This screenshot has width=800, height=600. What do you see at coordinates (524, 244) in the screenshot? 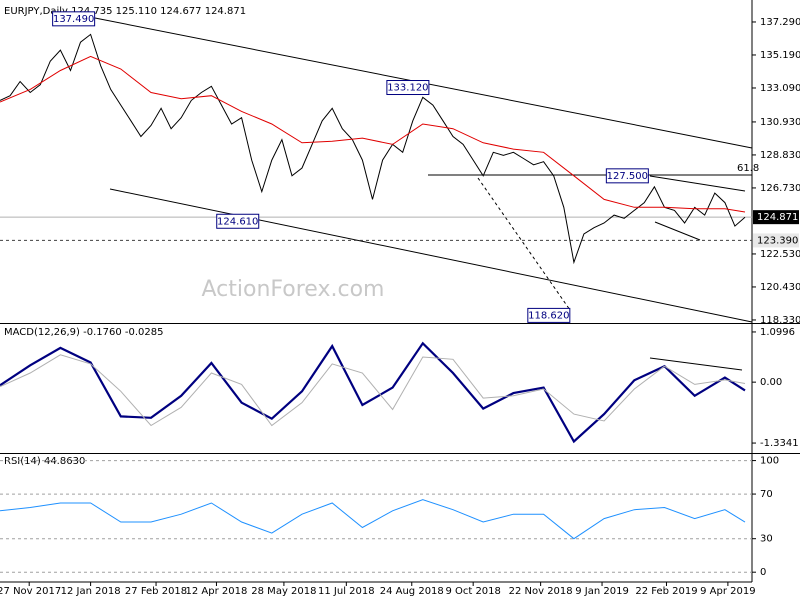
I see `drop-line` at bounding box center [524, 244].